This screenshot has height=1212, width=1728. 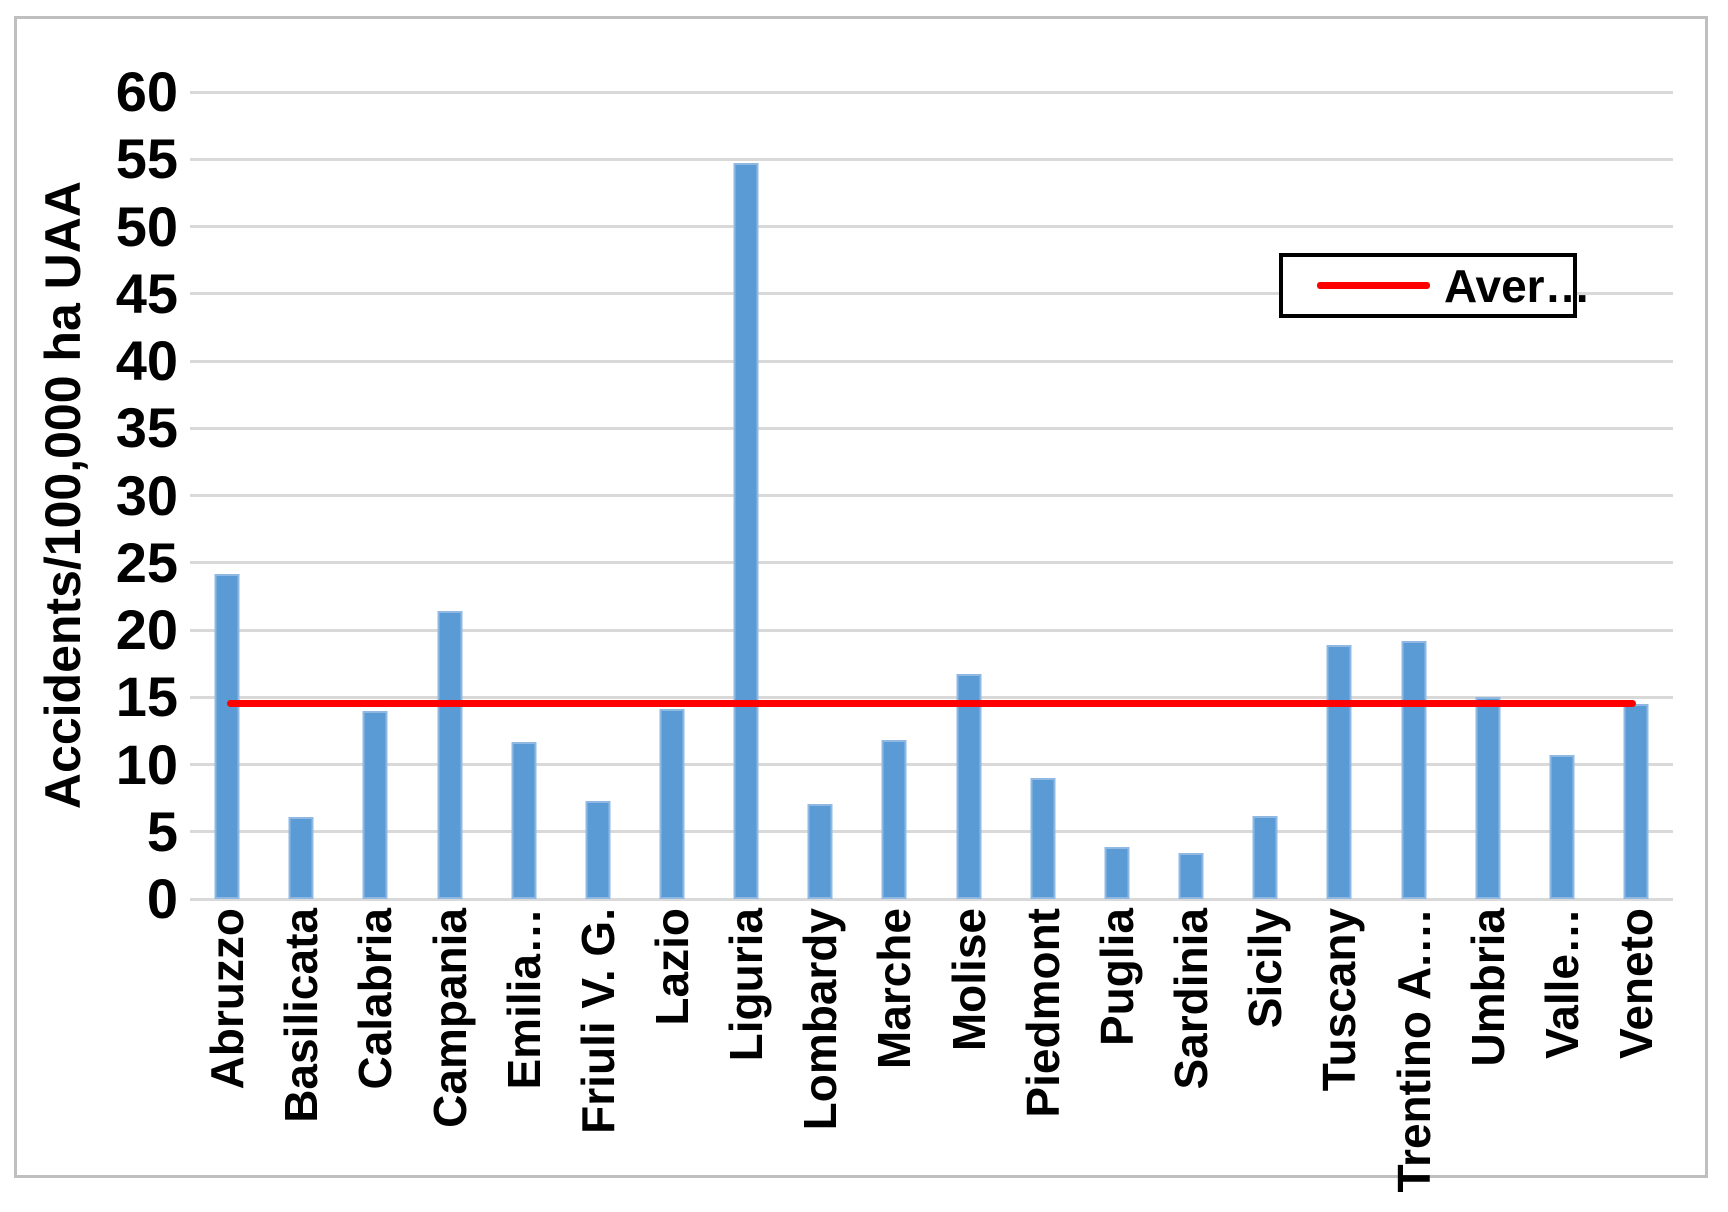 What do you see at coordinates (894, 989) in the screenshot?
I see `x-category-label: Marche` at bounding box center [894, 989].